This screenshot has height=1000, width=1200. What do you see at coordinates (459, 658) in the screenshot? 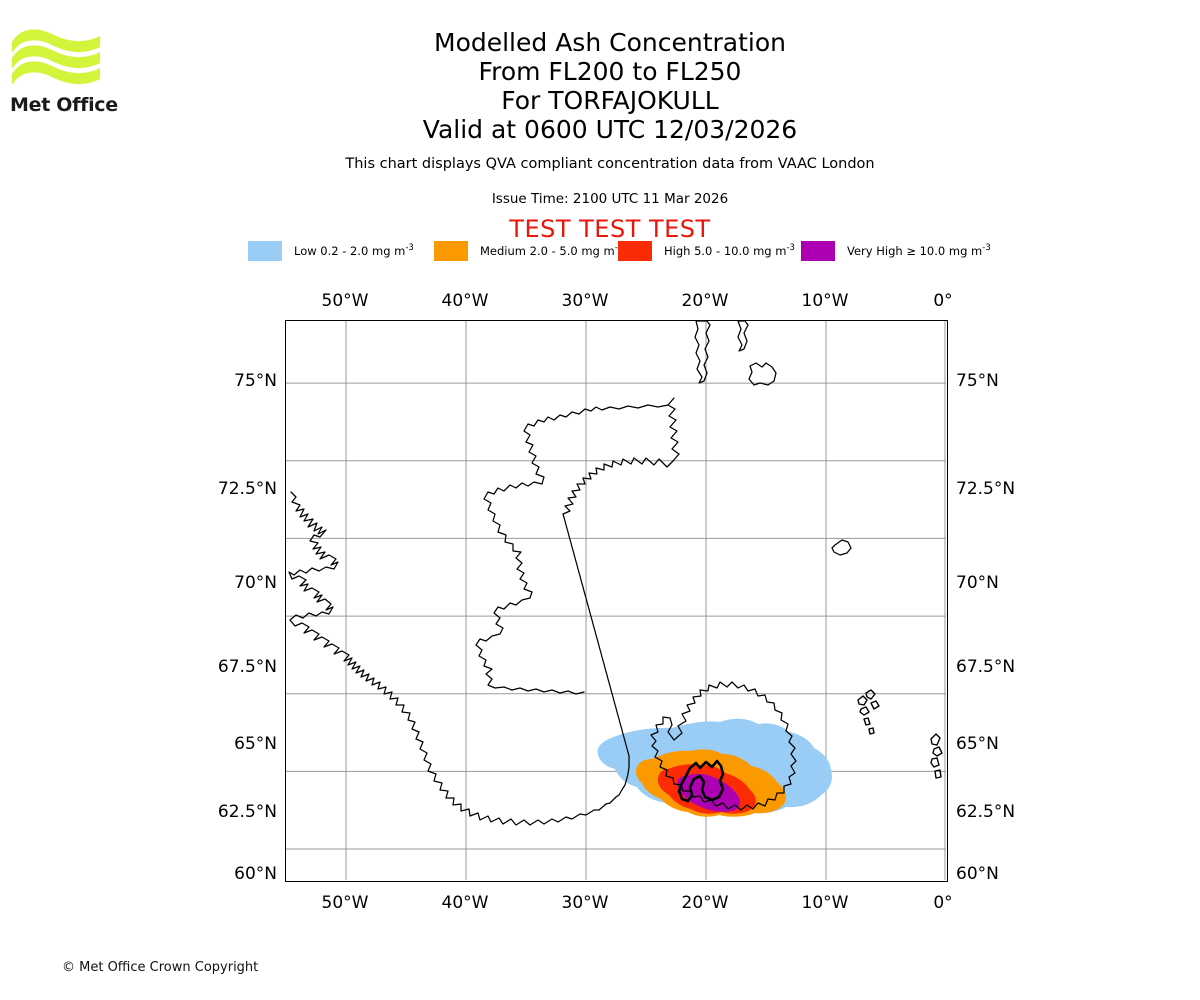
I see `coastline-greenland` at bounding box center [459, 658].